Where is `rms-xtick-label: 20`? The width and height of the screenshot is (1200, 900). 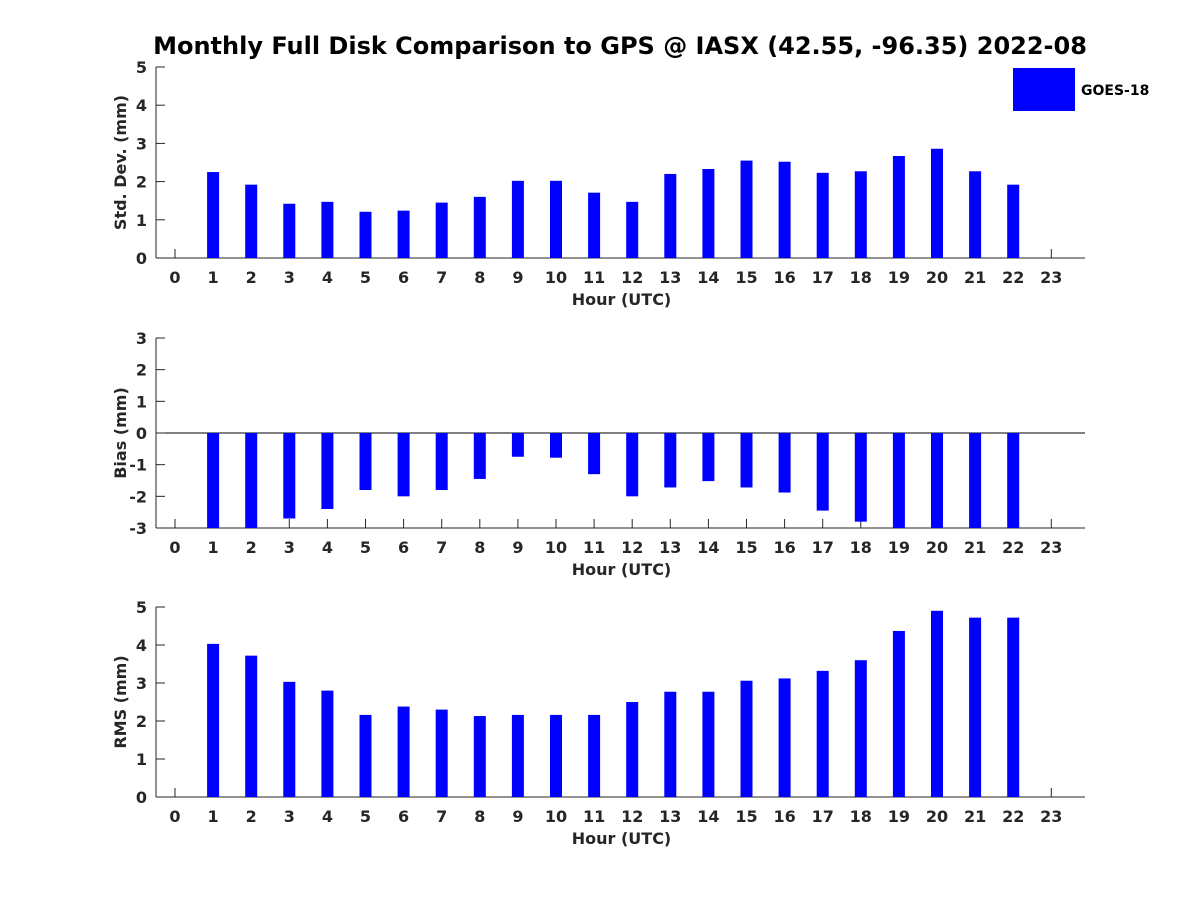 rms-xtick-label: 20 is located at coordinates (937, 816).